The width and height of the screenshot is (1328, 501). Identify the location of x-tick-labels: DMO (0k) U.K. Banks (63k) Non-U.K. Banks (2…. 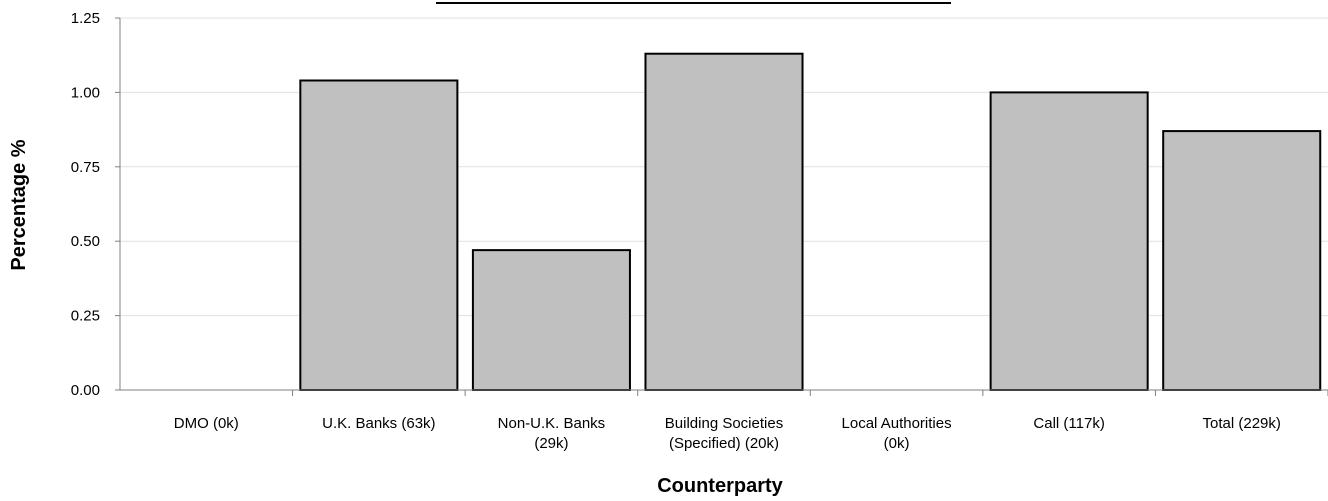
(727, 433).